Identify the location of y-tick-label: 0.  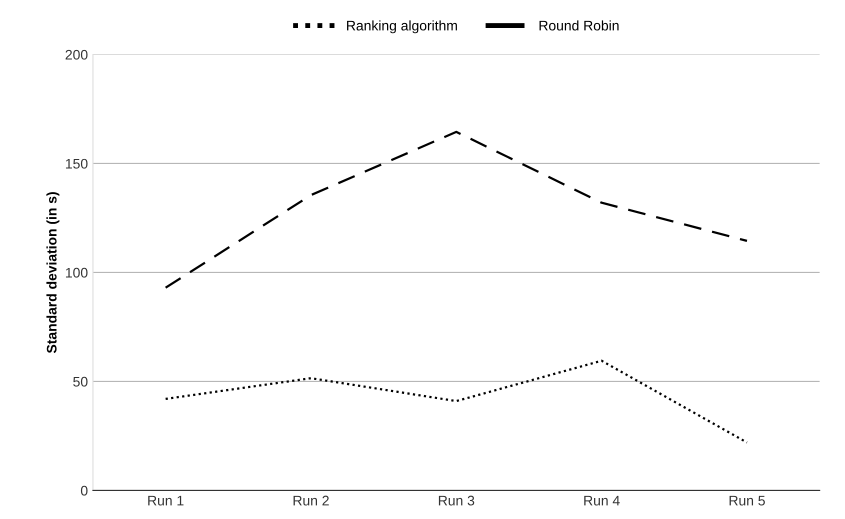
(84, 491).